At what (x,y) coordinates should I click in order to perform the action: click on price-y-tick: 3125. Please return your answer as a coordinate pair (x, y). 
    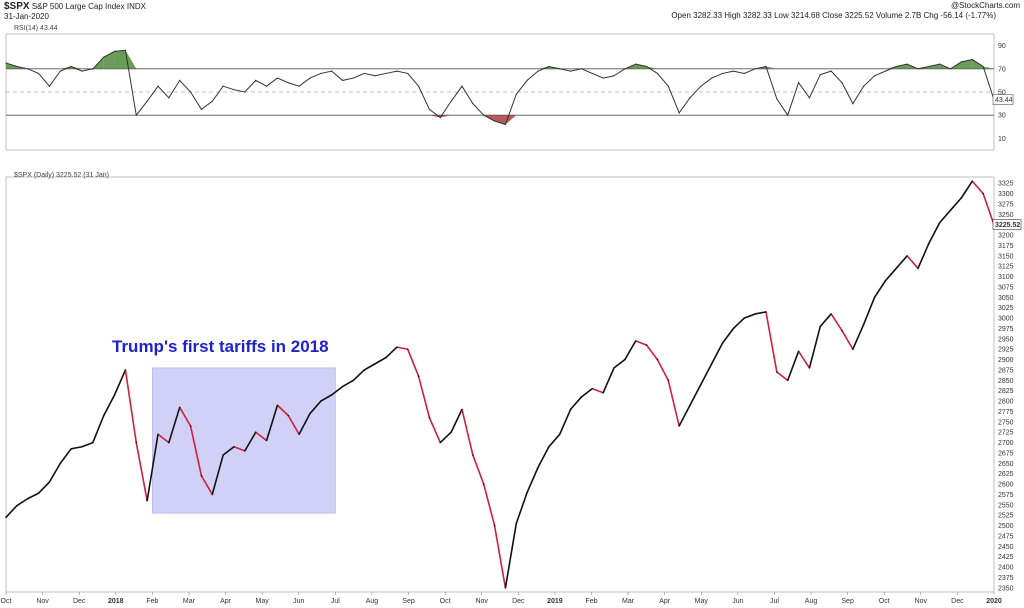
    Looking at the image, I should click on (1006, 267).